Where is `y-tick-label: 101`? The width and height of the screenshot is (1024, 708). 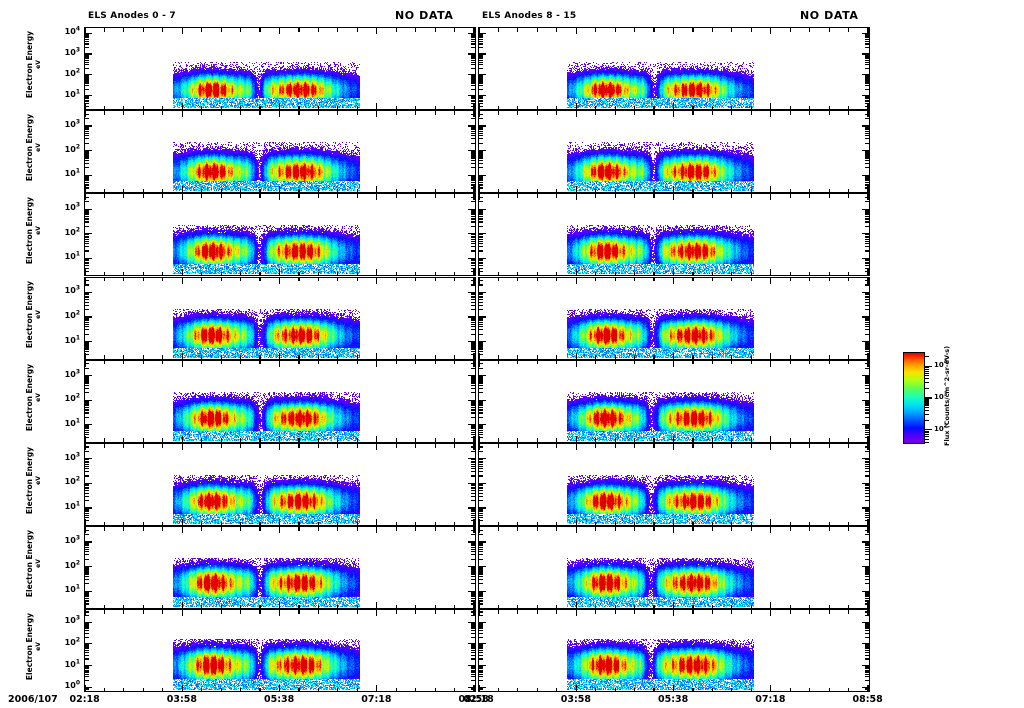 y-tick-label: 101 is located at coordinates (72, 339).